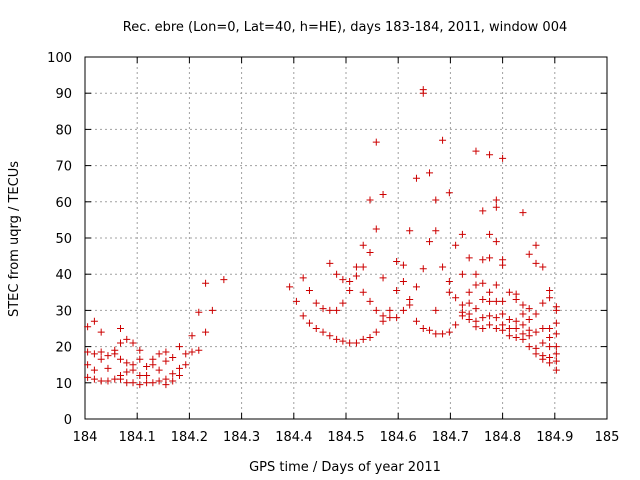 This screenshot has width=640, height=480. I want to click on x-tick-label: 184.9, so click(554, 437).